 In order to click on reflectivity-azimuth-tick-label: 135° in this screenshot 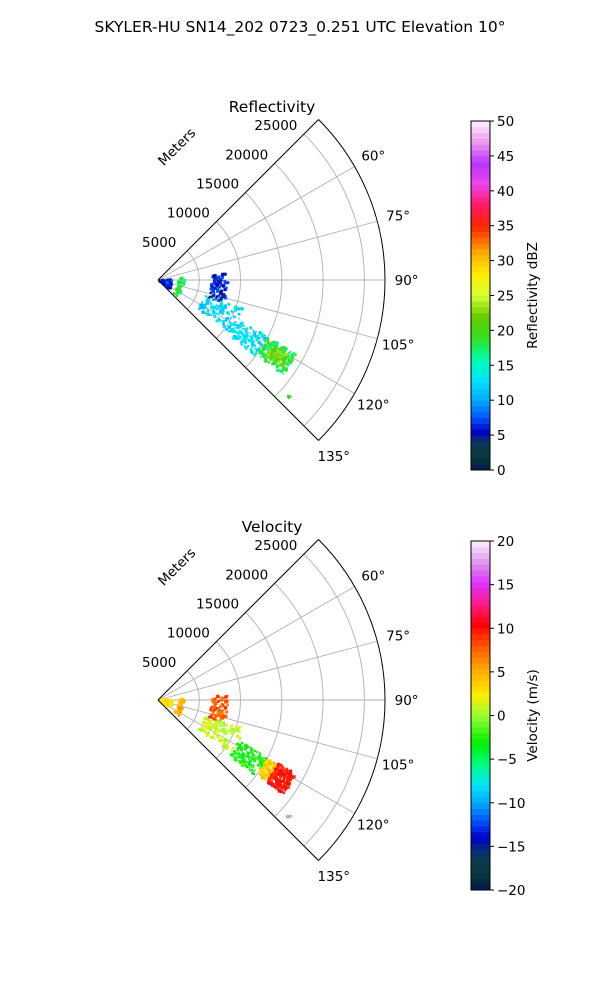, I will do `click(334, 457)`.